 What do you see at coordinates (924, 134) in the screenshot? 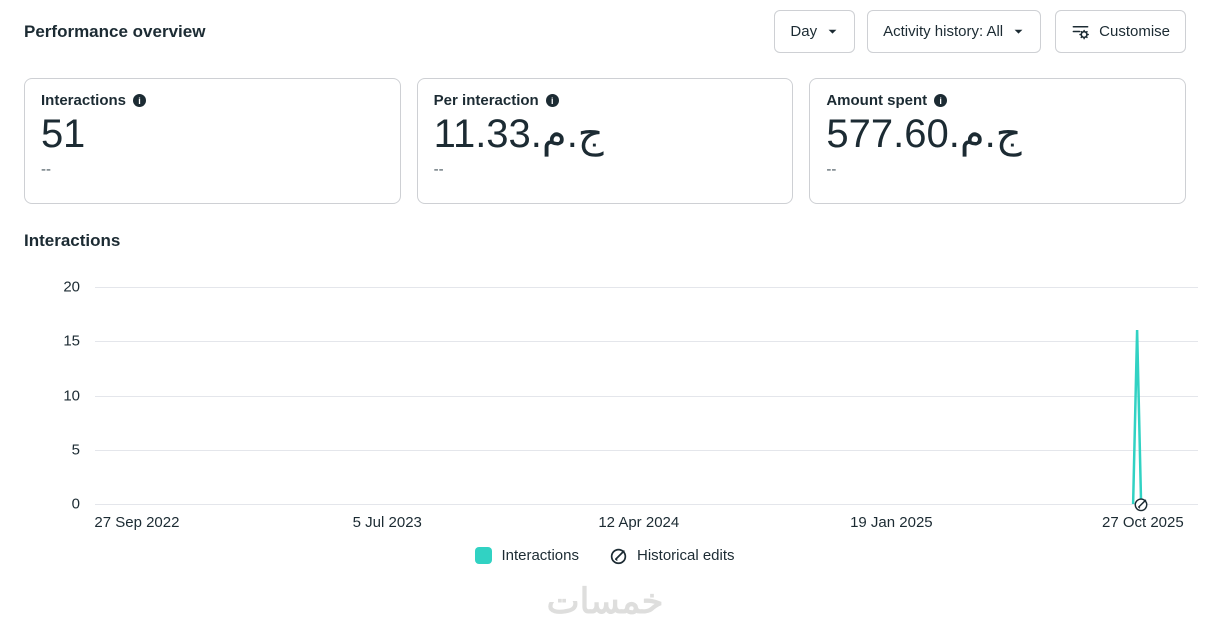
I see `card-value: 577.60.ج.م` at bounding box center [924, 134].